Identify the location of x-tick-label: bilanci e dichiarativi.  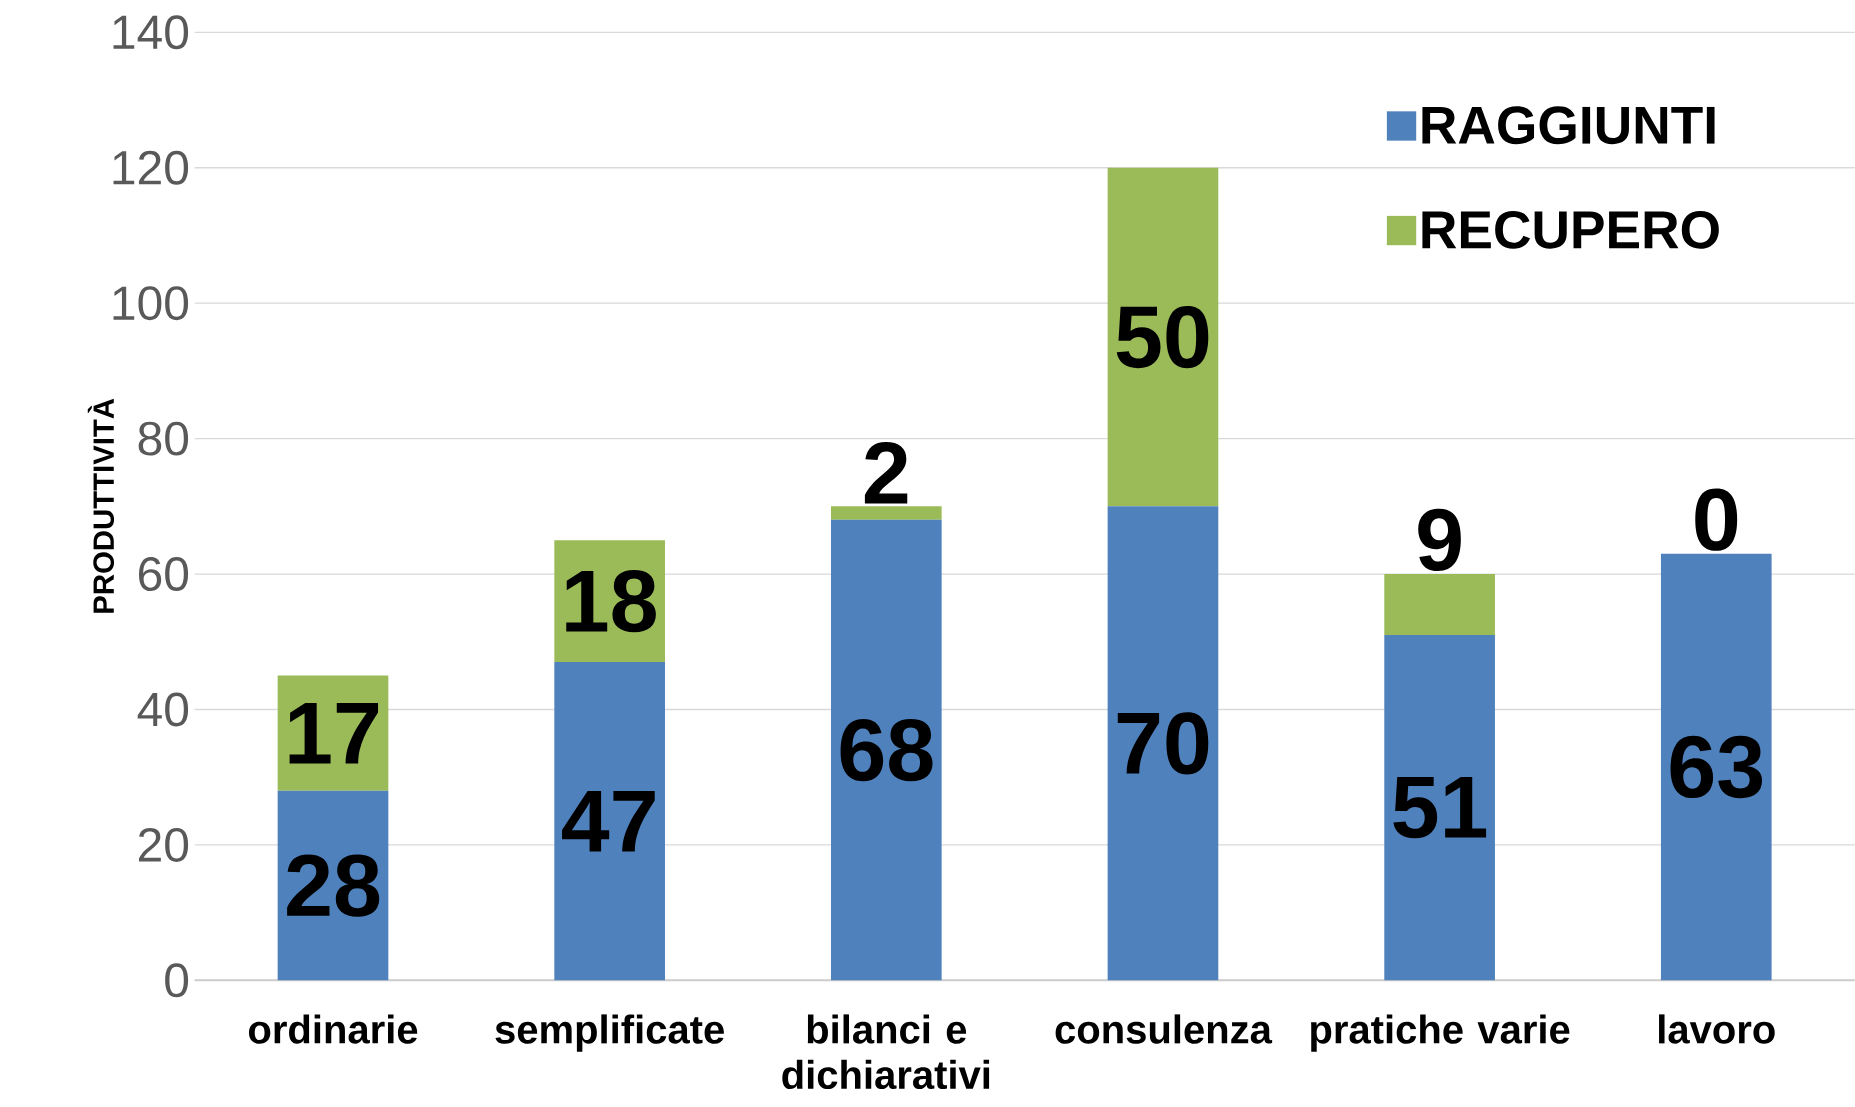
(886, 1052).